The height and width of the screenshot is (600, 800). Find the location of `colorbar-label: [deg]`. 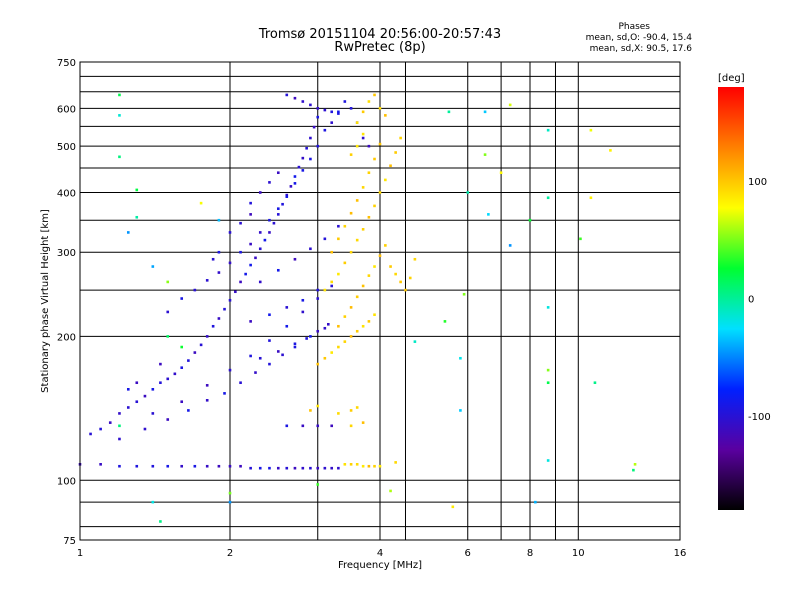

colorbar-label: [deg] is located at coordinates (731, 78).